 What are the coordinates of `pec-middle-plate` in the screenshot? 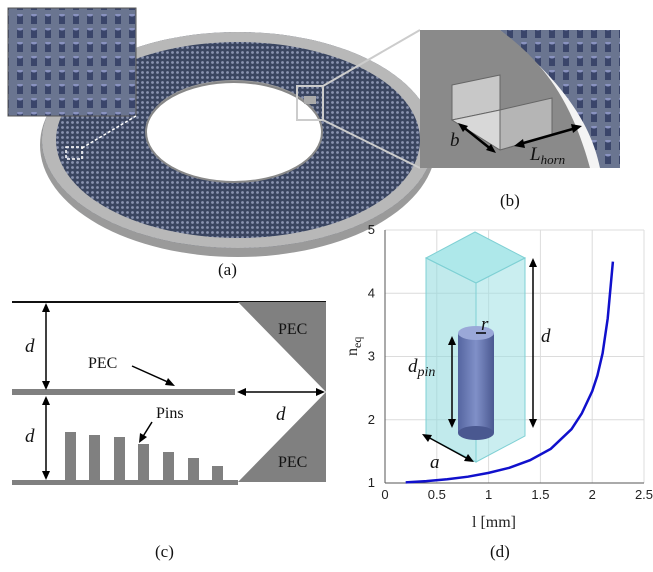 It's located at (123, 392).